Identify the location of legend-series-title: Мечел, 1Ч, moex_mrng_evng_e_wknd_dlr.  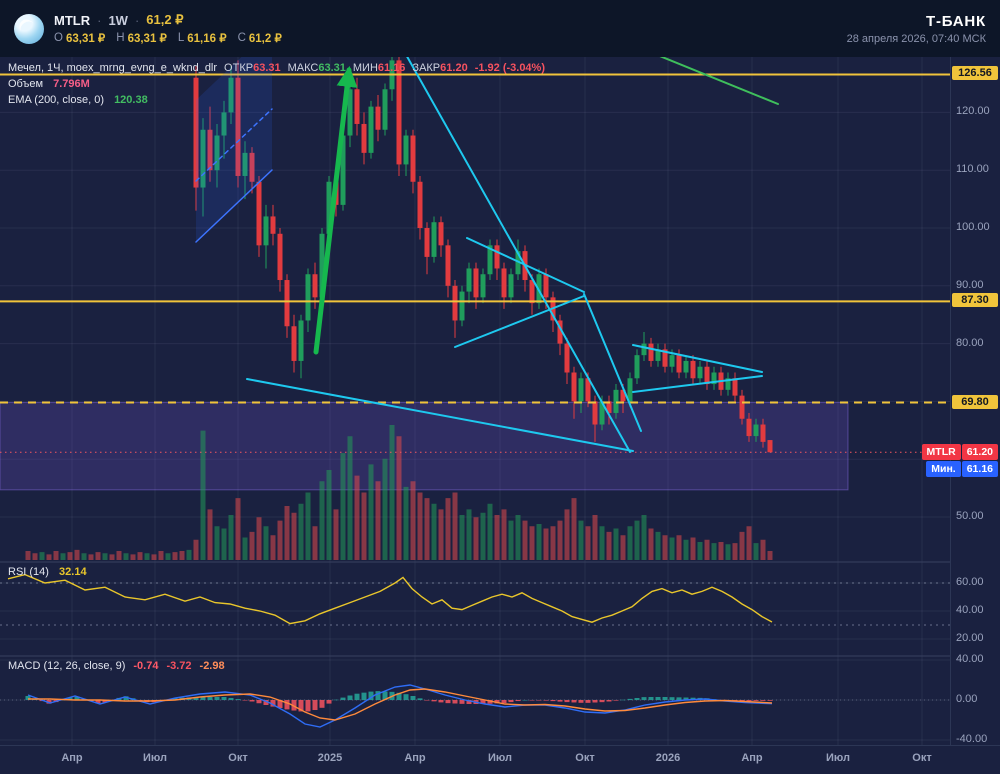
(113, 68).